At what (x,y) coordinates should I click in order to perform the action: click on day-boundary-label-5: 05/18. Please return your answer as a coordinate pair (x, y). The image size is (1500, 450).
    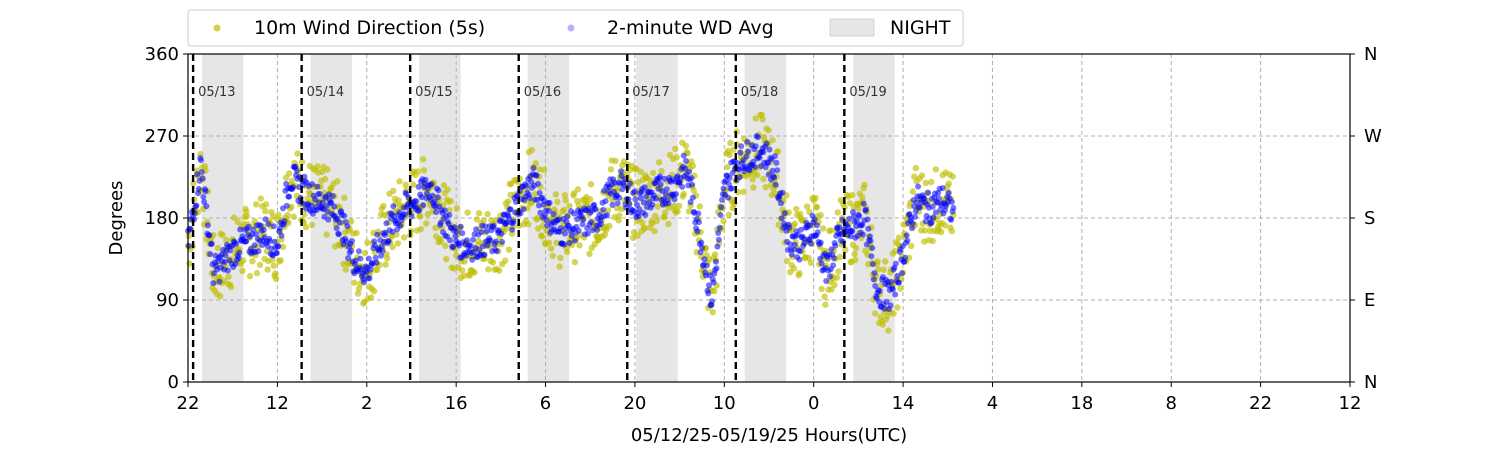
    Looking at the image, I should click on (759, 92).